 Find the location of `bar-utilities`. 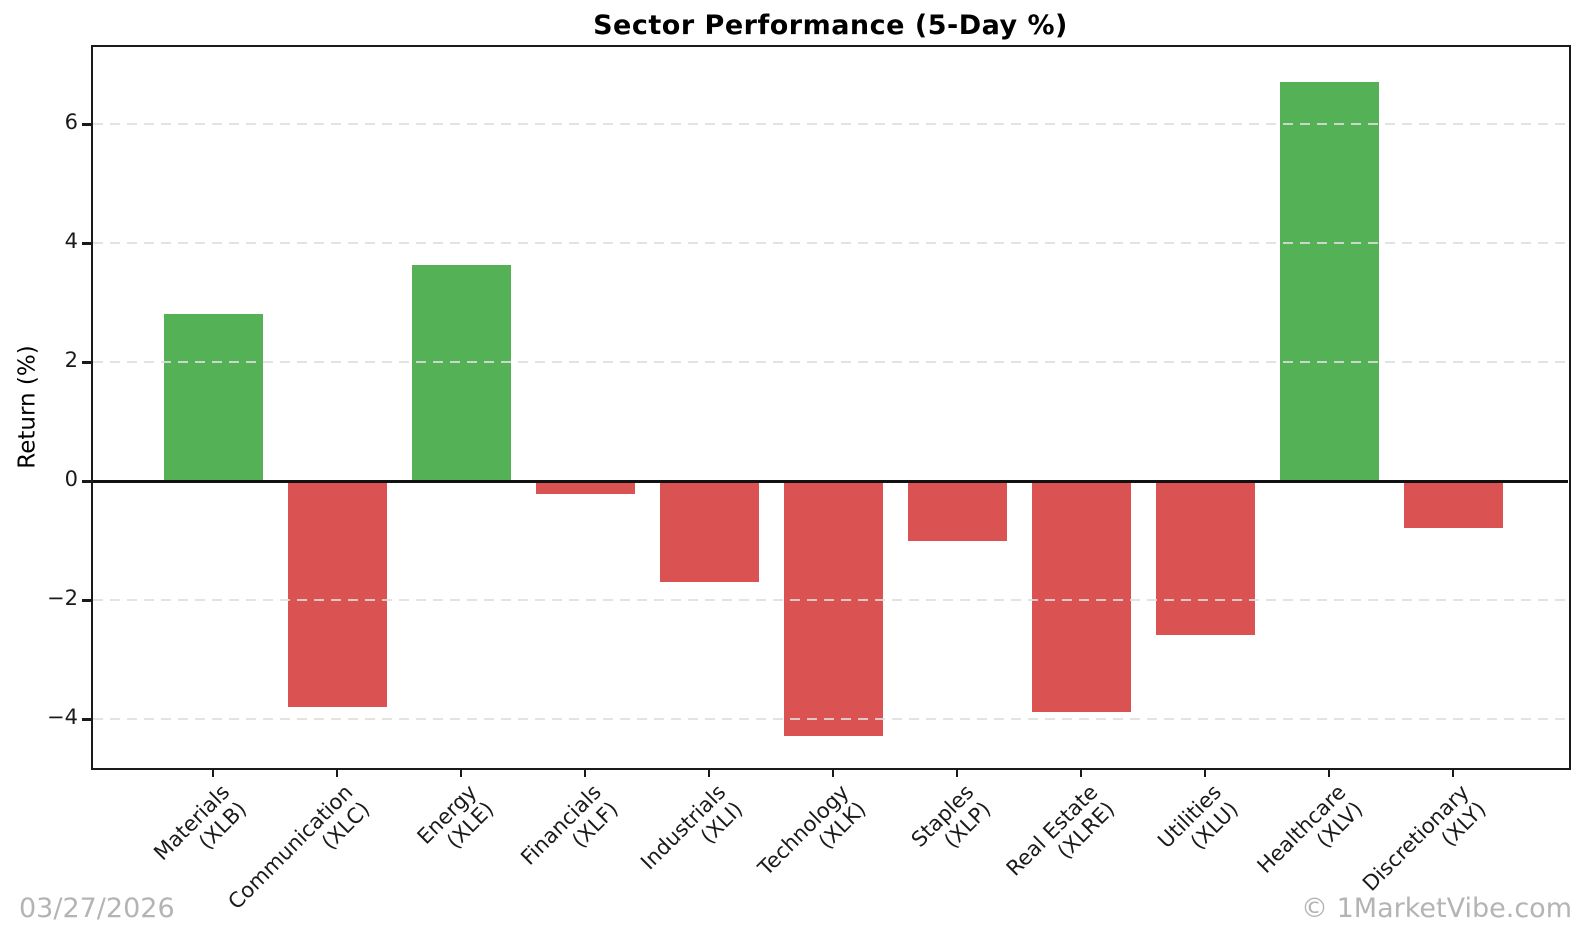

bar-utilities is located at coordinates (1205, 558).